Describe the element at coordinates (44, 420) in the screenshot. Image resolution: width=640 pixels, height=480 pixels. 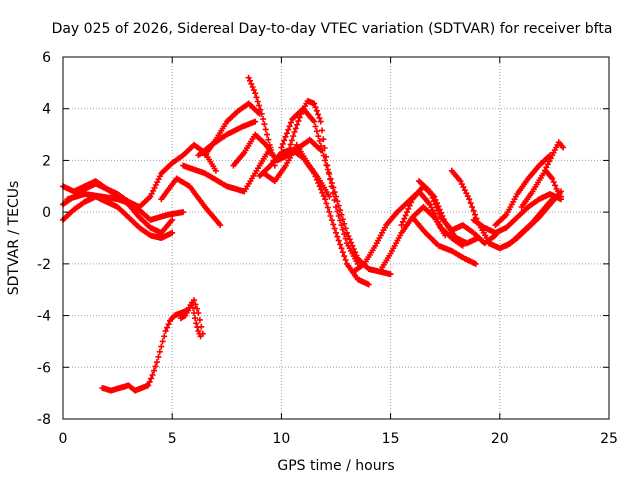
I see `y-tick-label: -8` at that location.